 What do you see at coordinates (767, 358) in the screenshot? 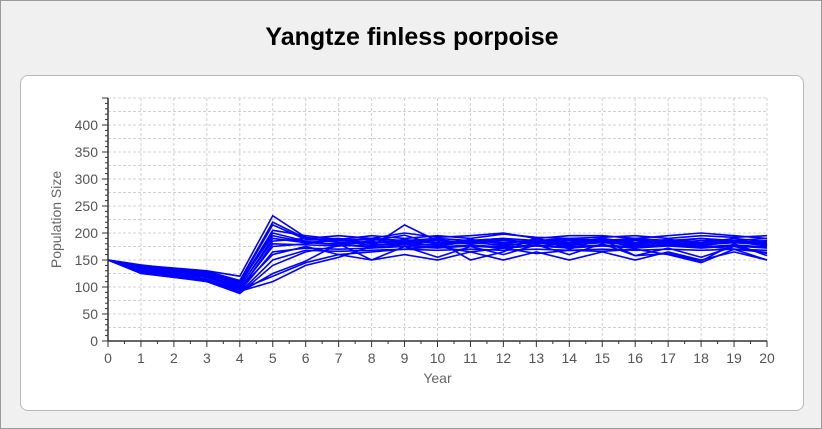
I see `x-tick-label: 20` at bounding box center [767, 358].